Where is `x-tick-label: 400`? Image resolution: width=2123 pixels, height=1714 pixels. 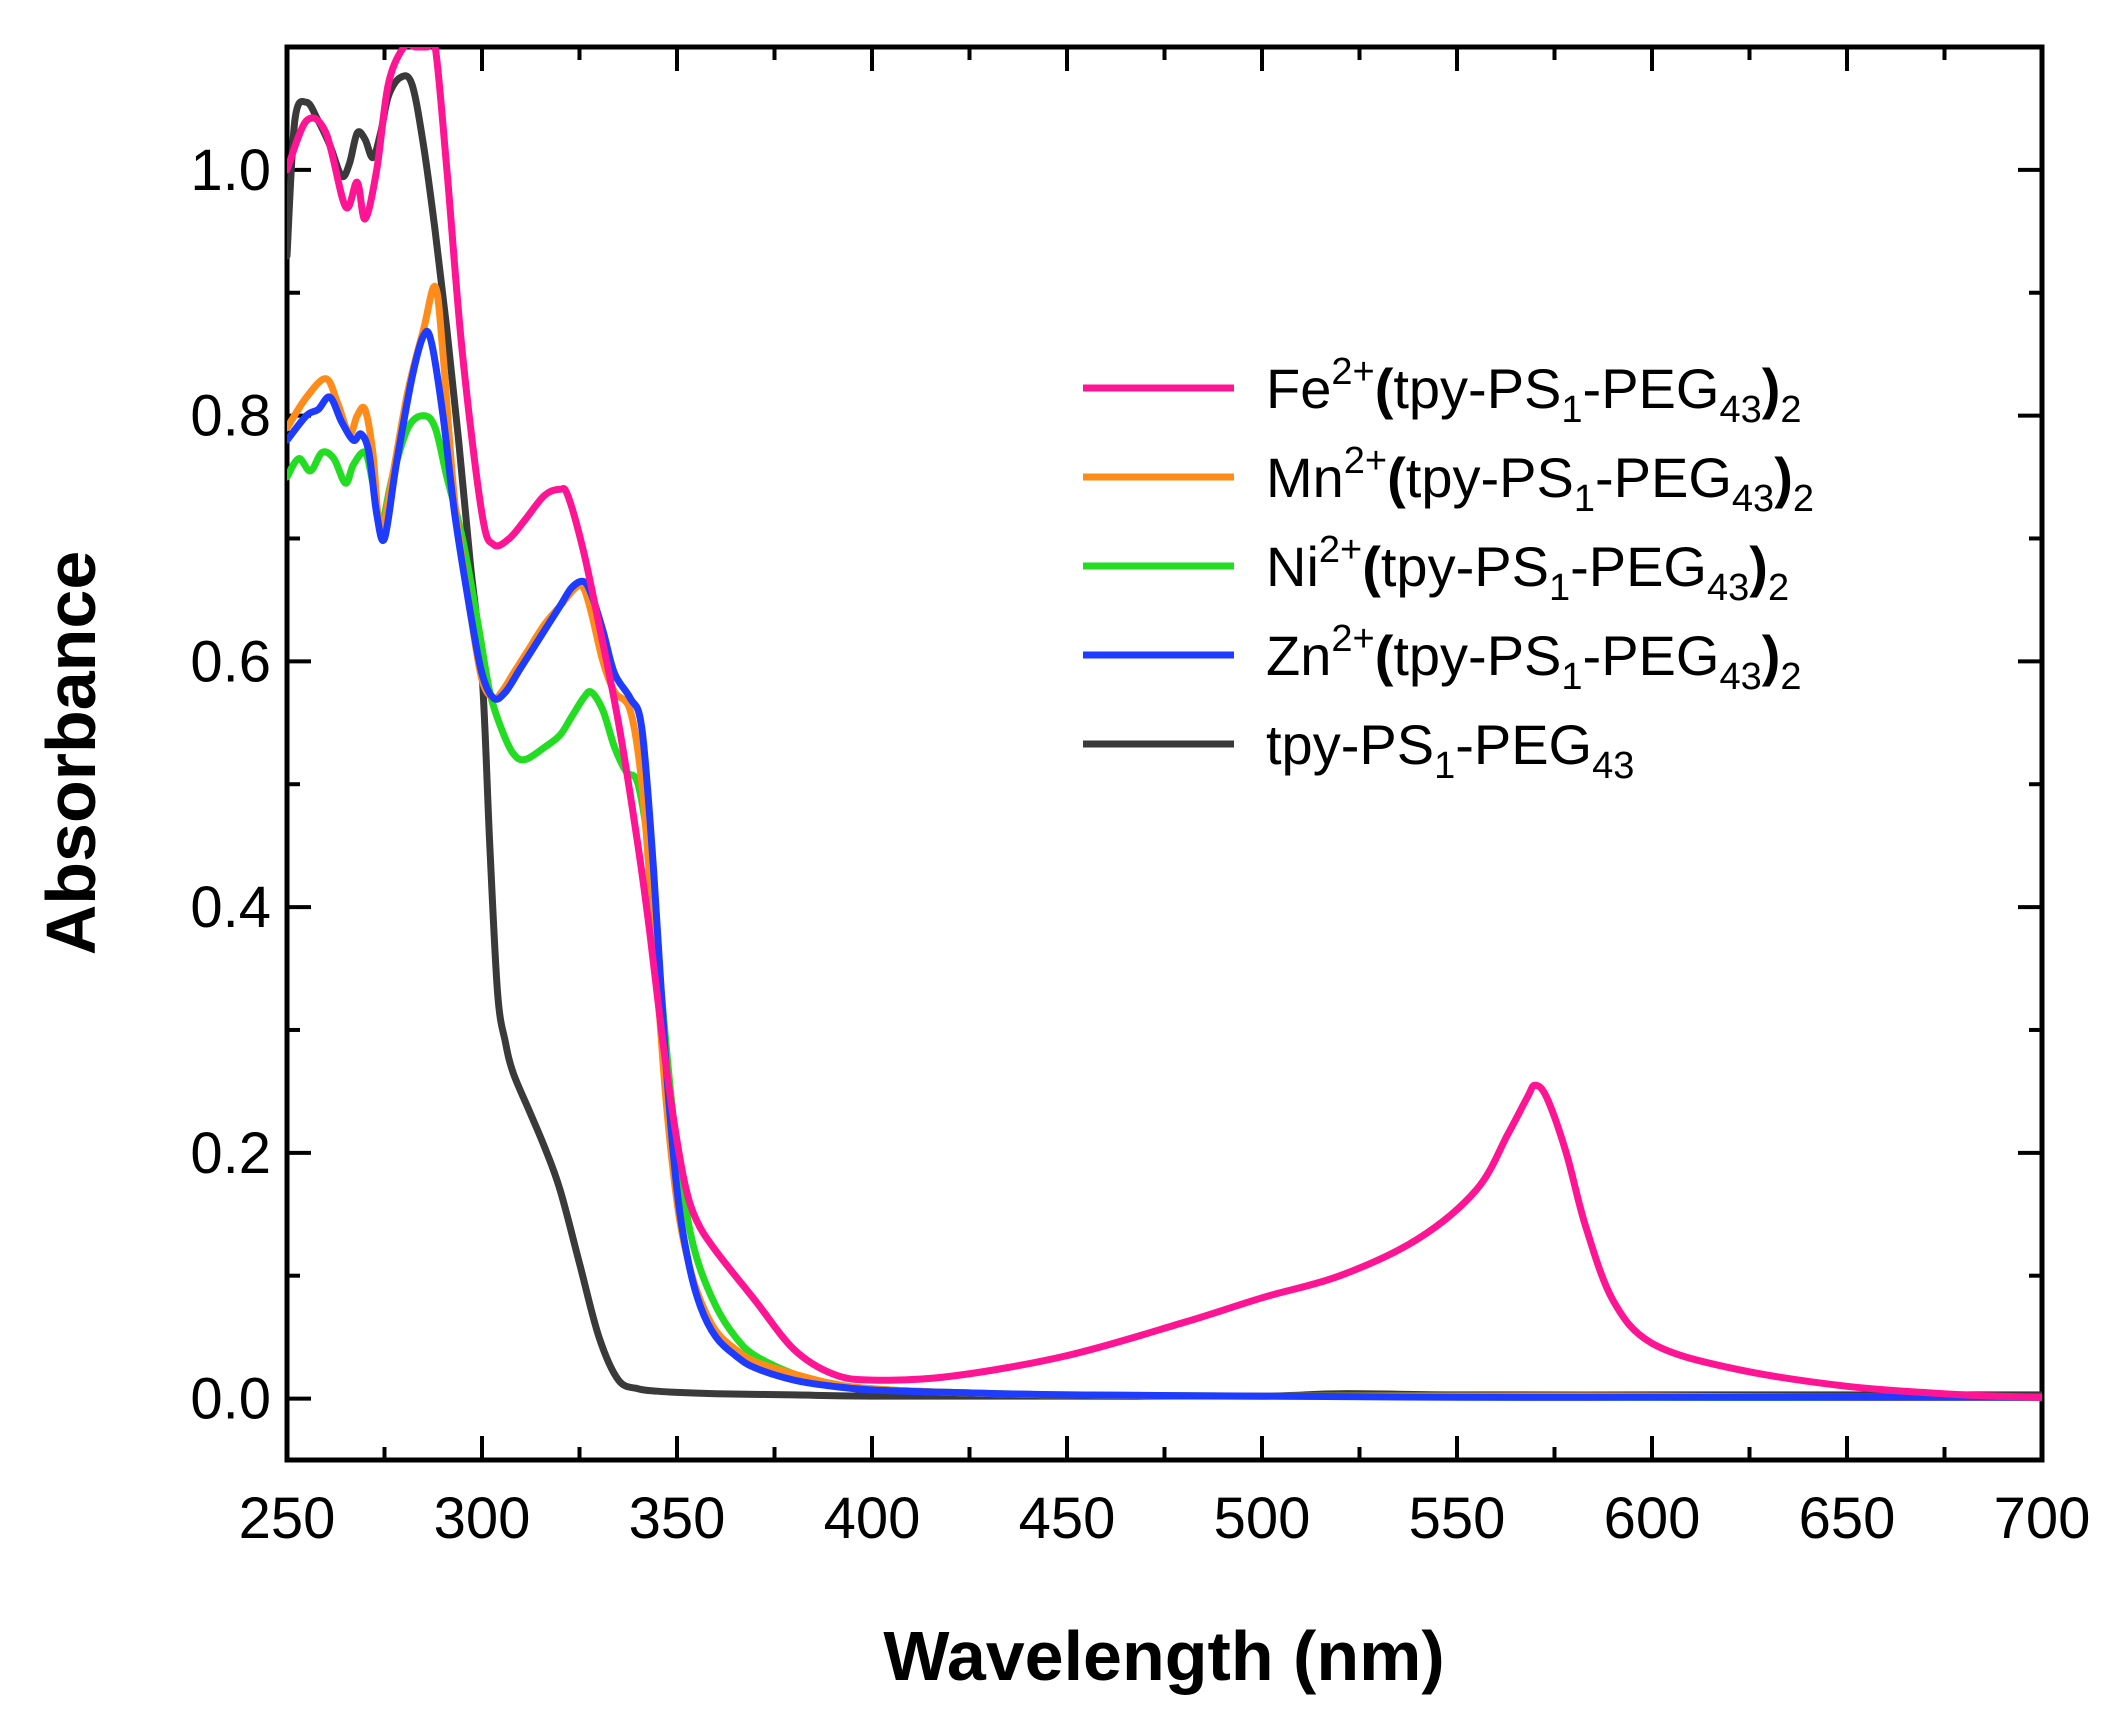 x-tick-label: 400 is located at coordinates (872, 1518).